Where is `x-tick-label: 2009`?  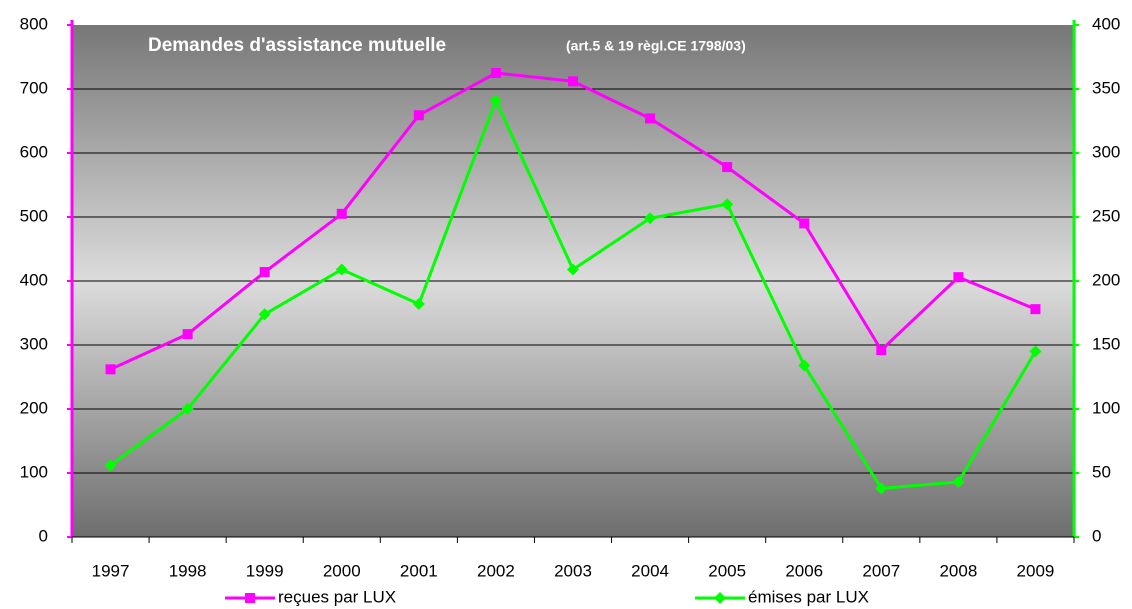
x-tick-label: 2009 is located at coordinates (1036, 570).